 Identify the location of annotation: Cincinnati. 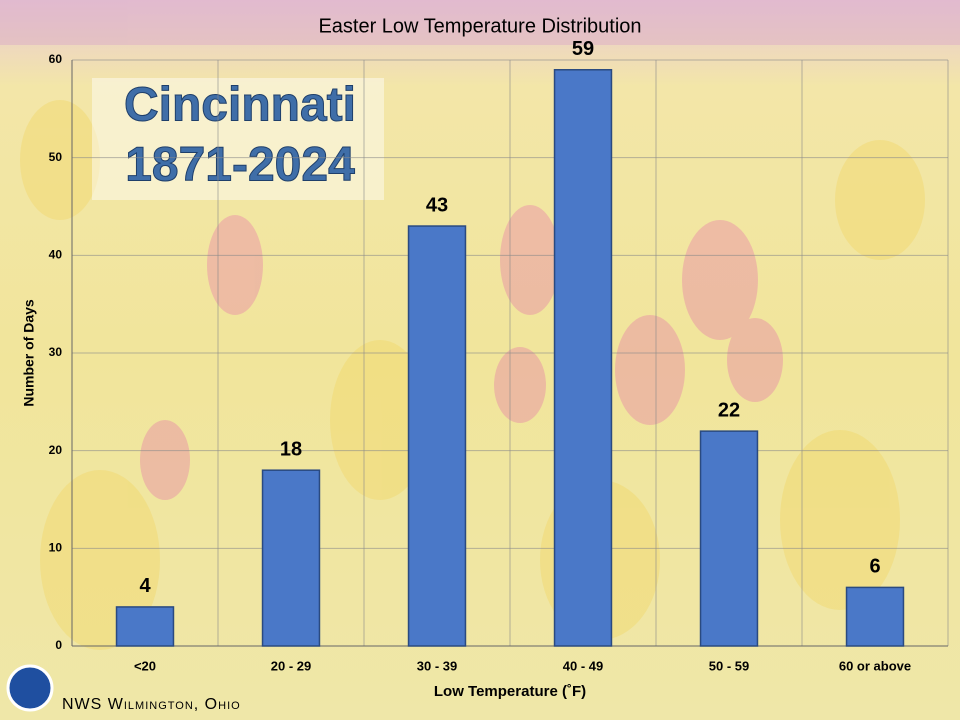
(240, 105).